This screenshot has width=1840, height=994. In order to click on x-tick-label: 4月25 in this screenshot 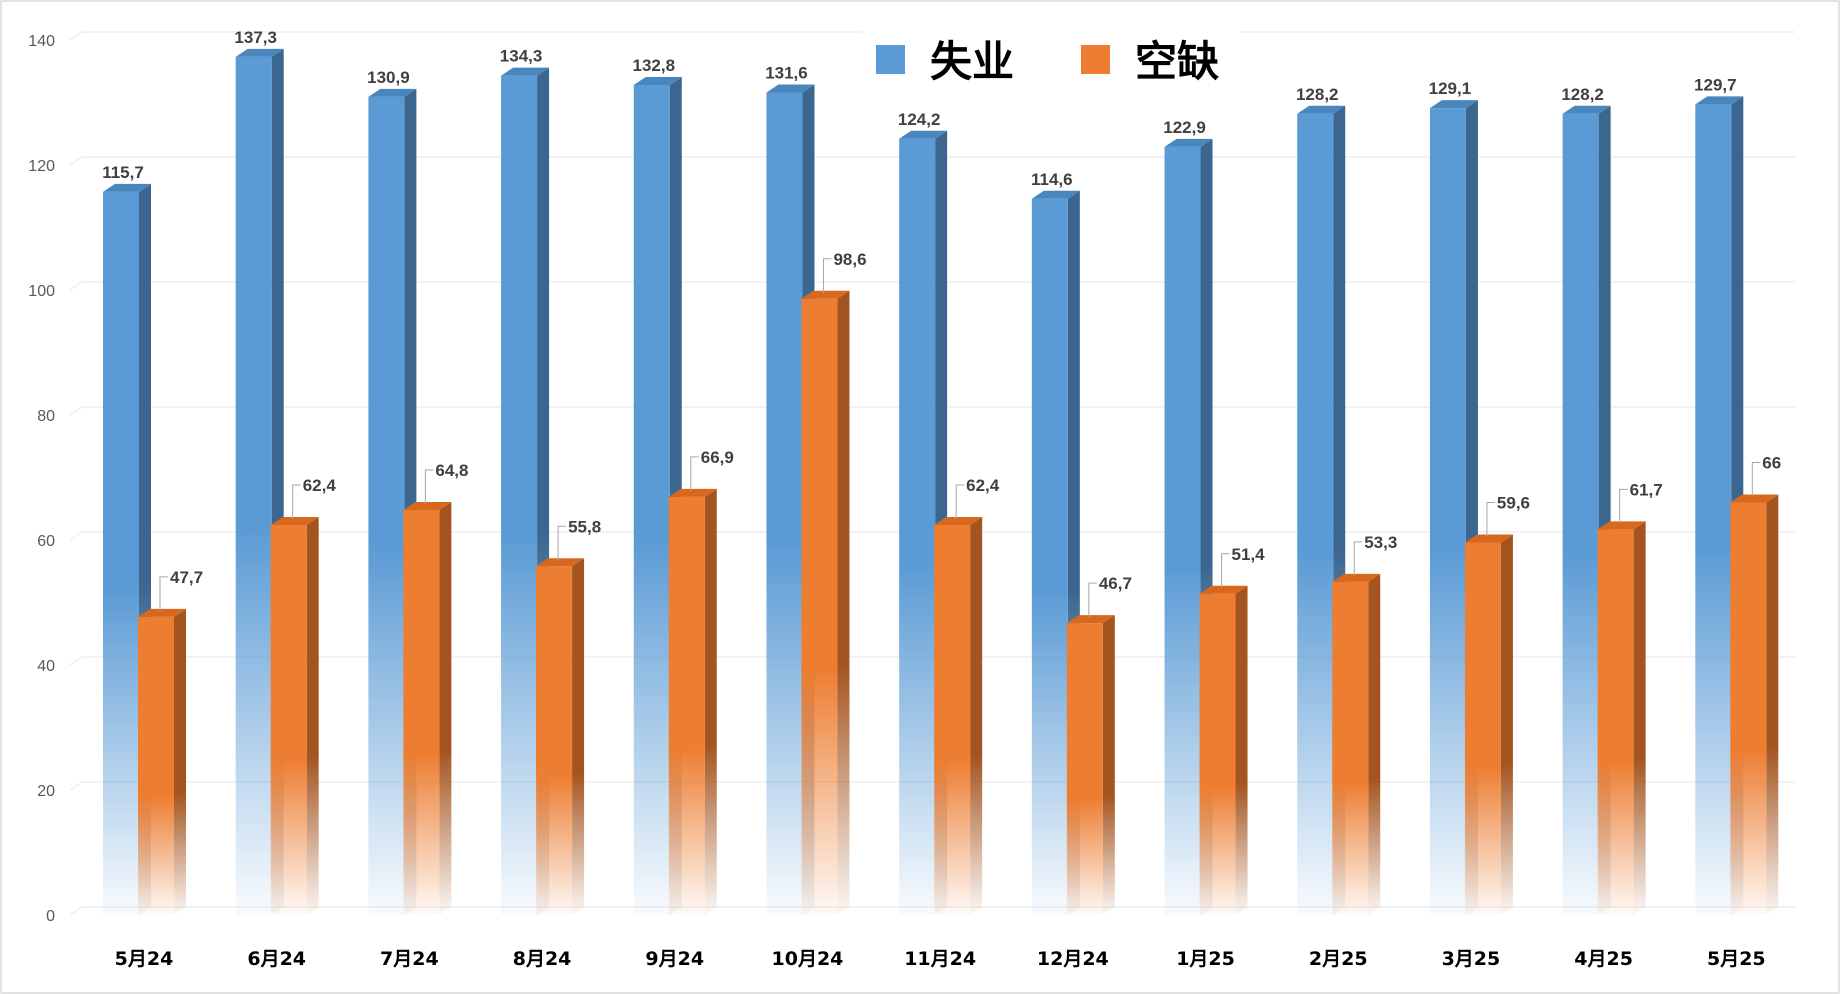, I will do `click(1603, 959)`.